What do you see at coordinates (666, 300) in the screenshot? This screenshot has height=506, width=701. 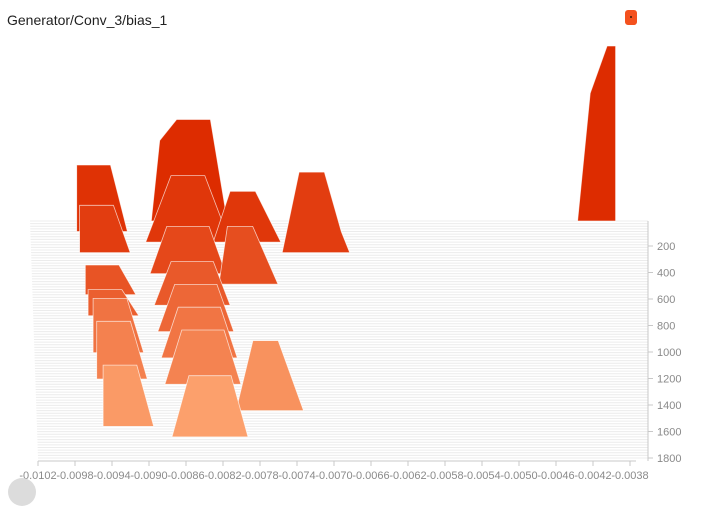 I see `y-tick-label: 600` at bounding box center [666, 300].